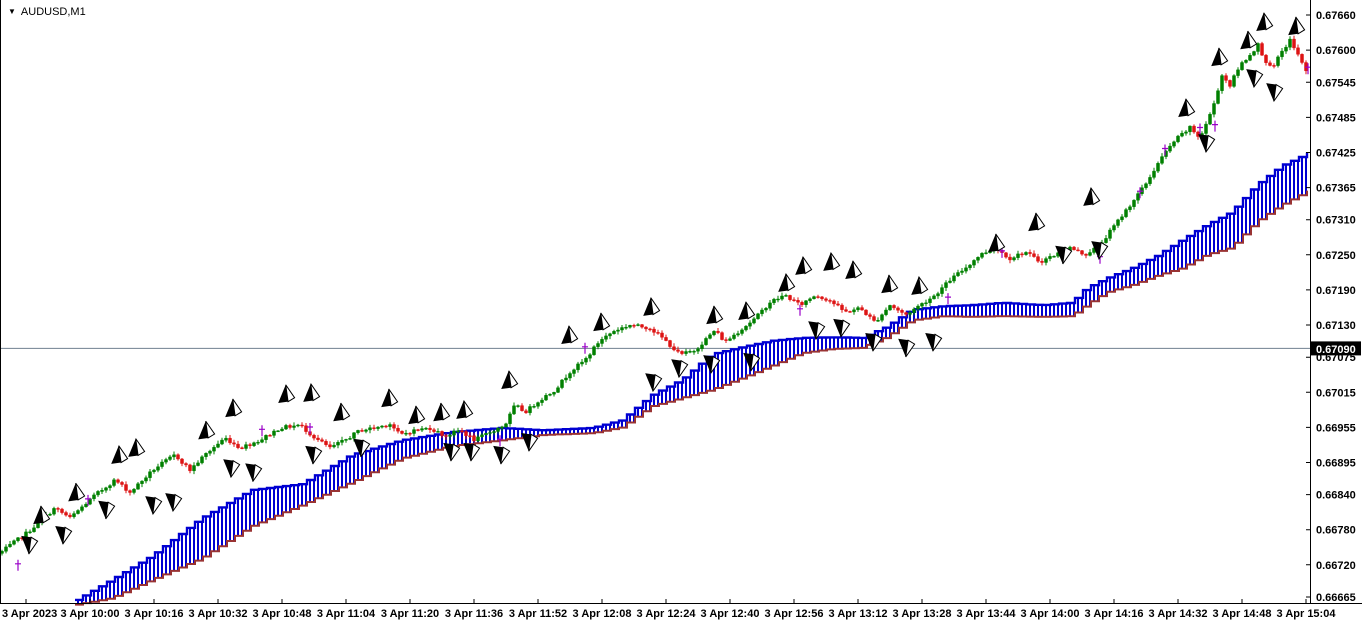 The height and width of the screenshot is (624, 1362). What do you see at coordinates (1178, 614) in the screenshot?
I see `time-axis-label: 3 Apr 14:32` at bounding box center [1178, 614].